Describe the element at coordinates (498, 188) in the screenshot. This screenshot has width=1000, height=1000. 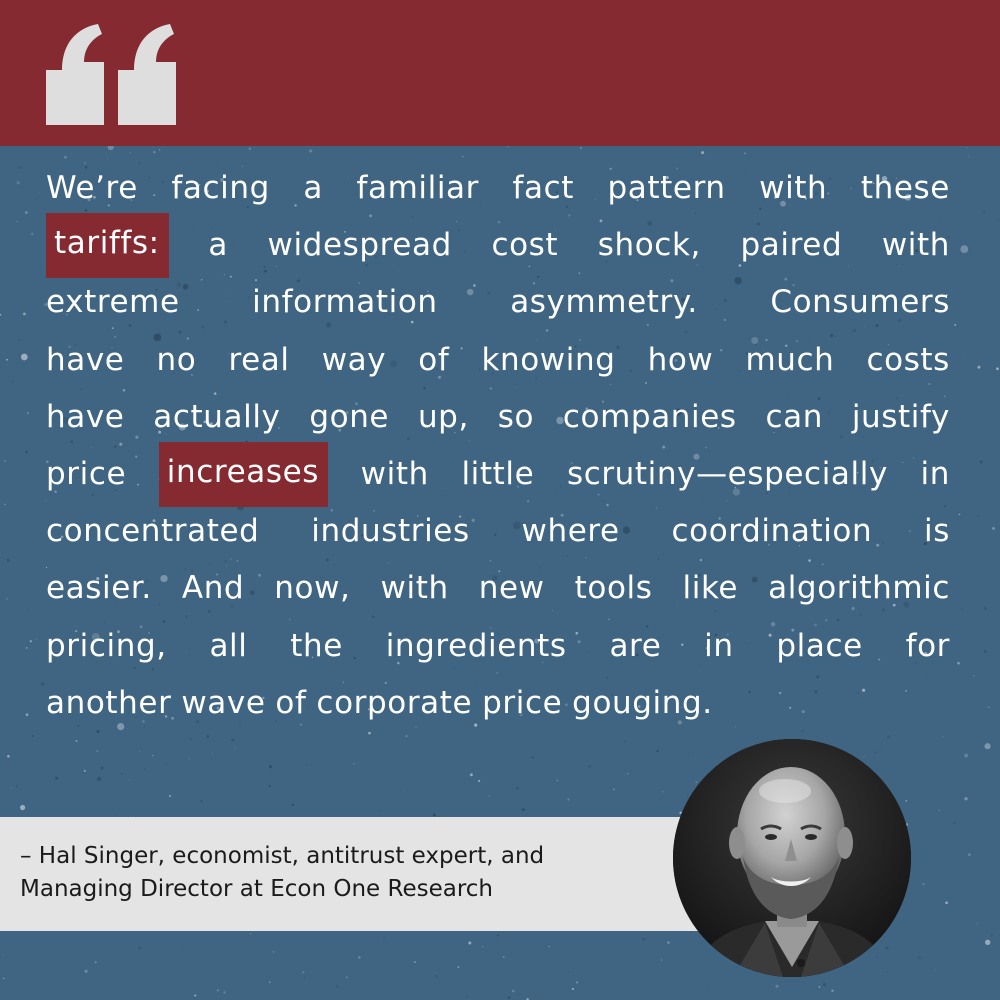
I see `quote-line: We’re facing a familiar fact pattern with these` at that location.